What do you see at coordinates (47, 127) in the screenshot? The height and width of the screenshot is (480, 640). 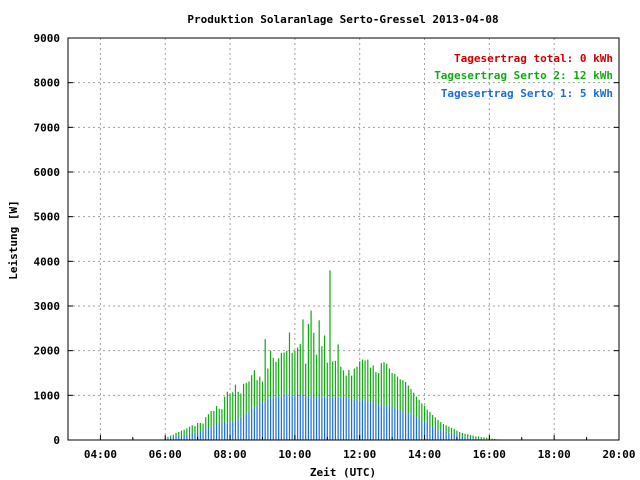 I see `y-tick-label: 7000` at bounding box center [47, 127].